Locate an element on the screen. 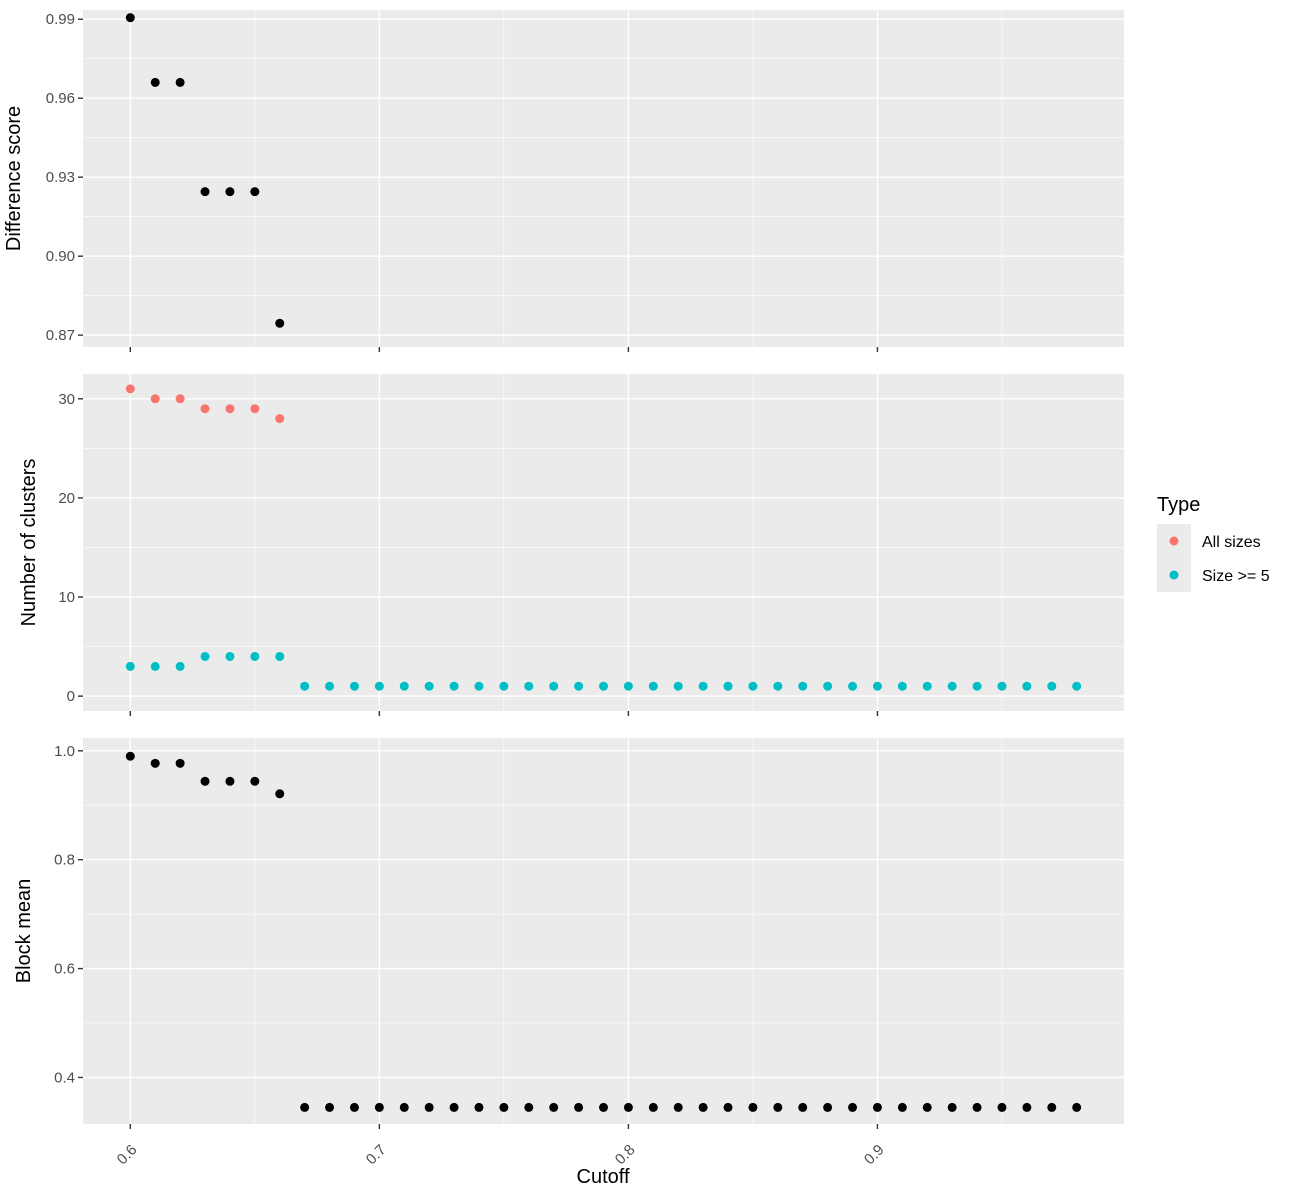 This screenshot has height=1200, width=1300. legend-swatch-all-sizes is located at coordinates (1174, 541).